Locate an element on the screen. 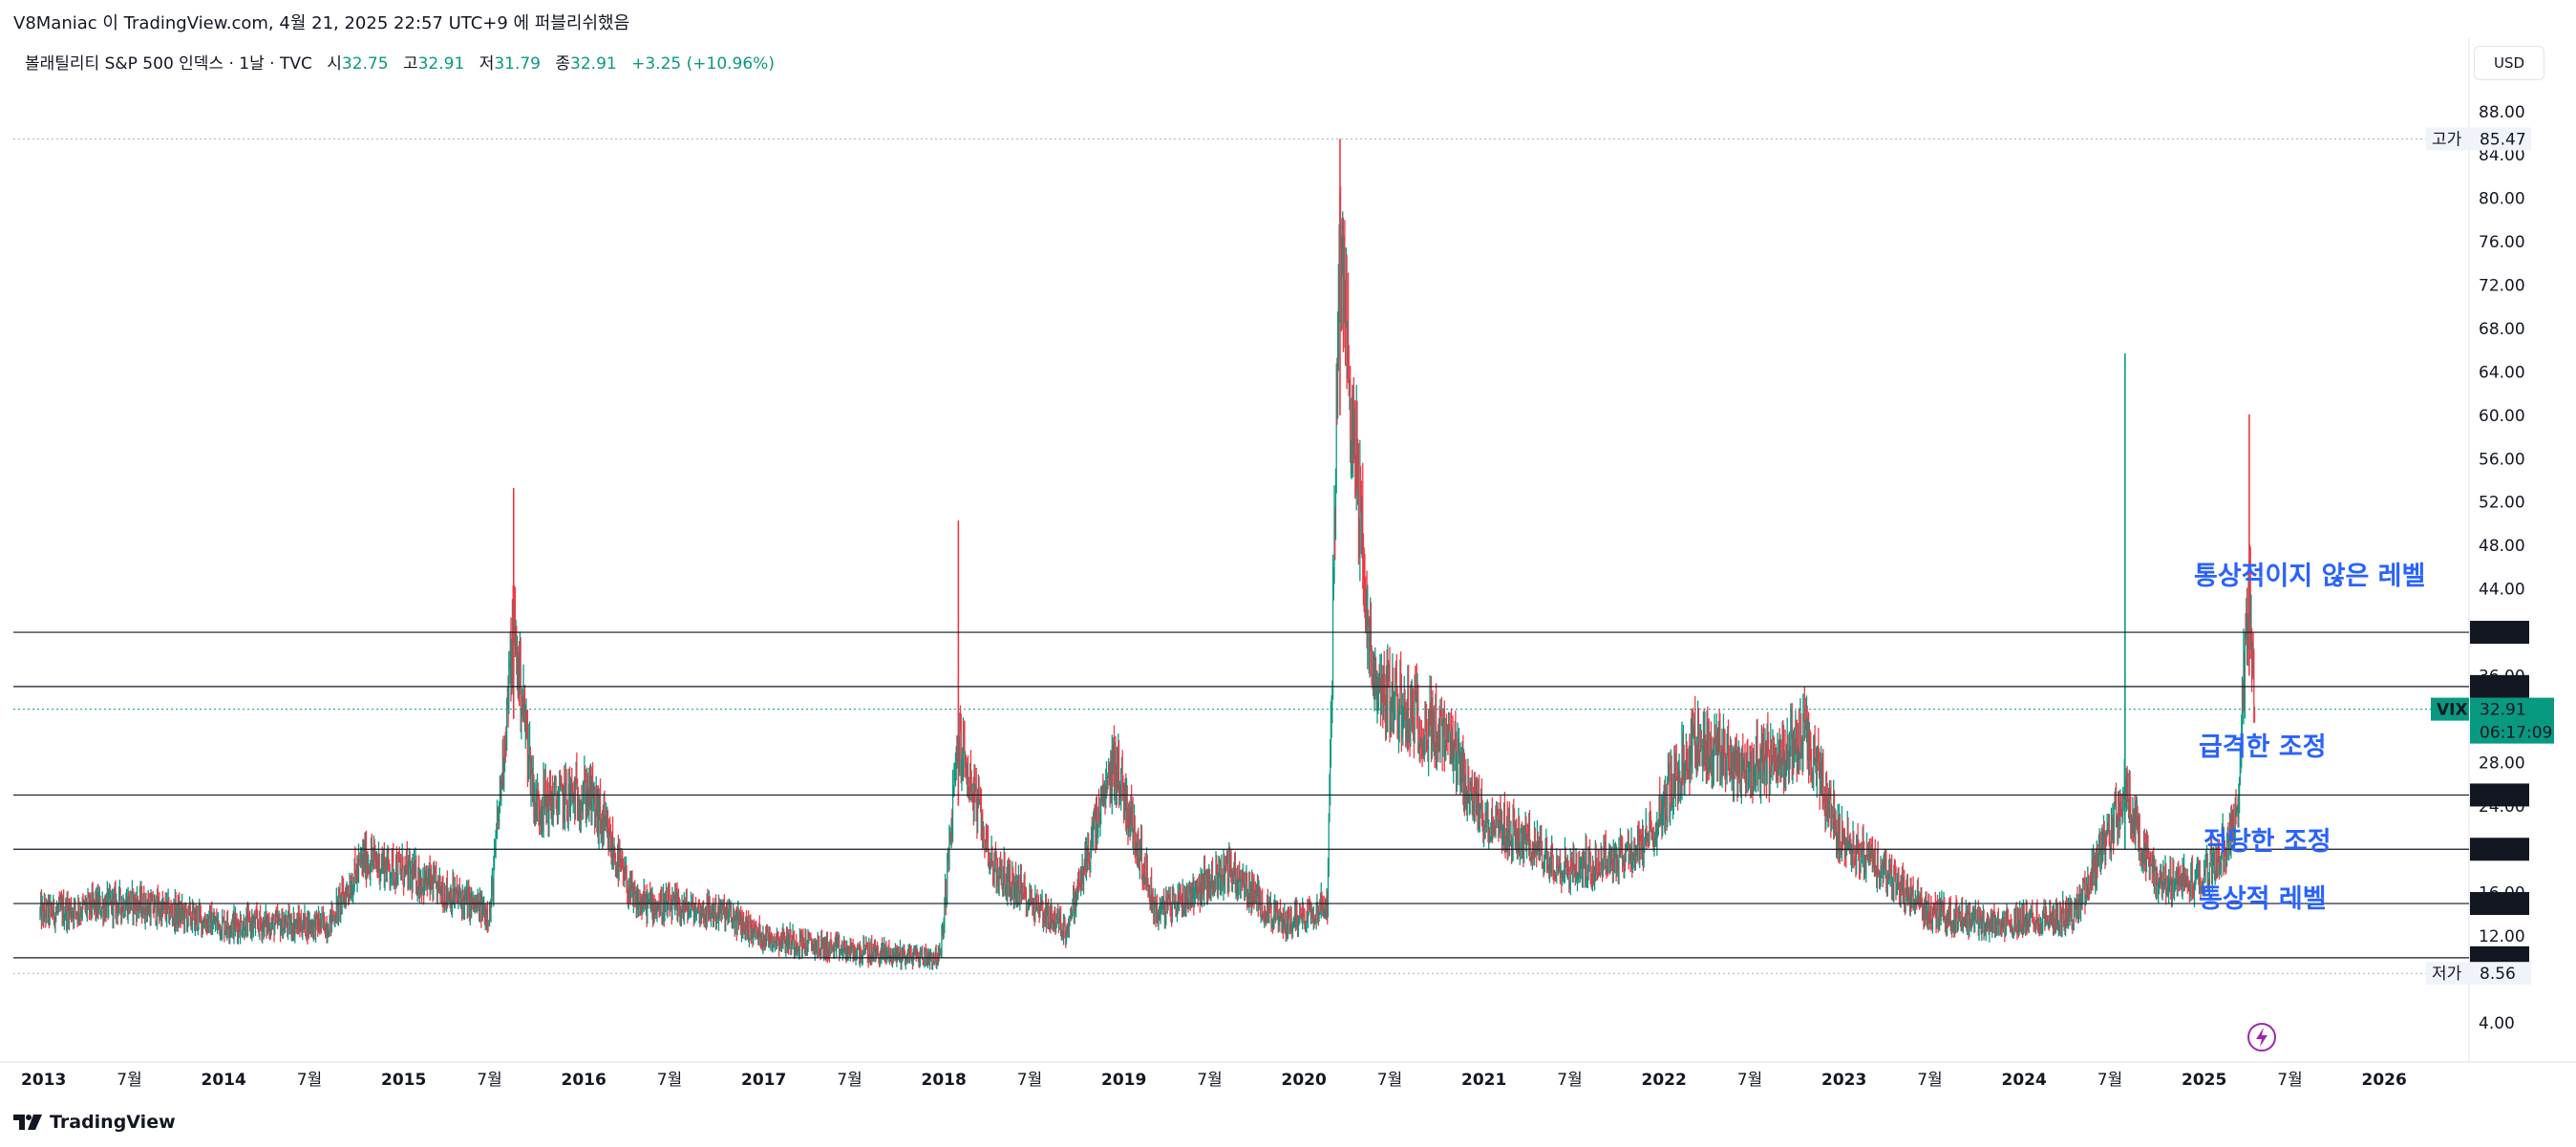 The image size is (2576, 1147). x-tick-label: 2022 is located at coordinates (1664, 1080).